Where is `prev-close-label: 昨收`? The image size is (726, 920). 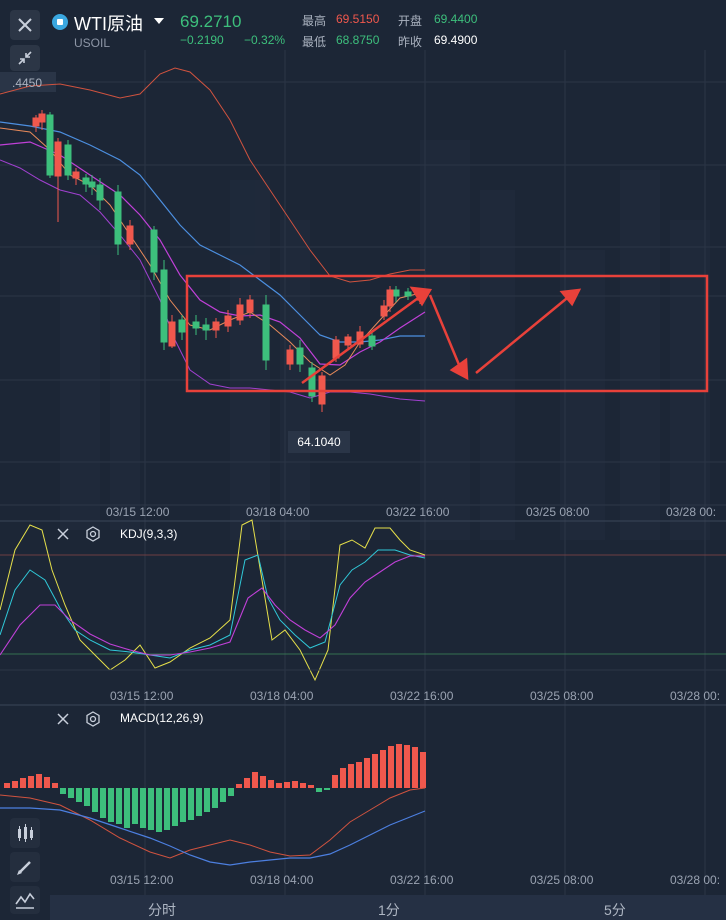 prev-close-label: 昨收 is located at coordinates (410, 42).